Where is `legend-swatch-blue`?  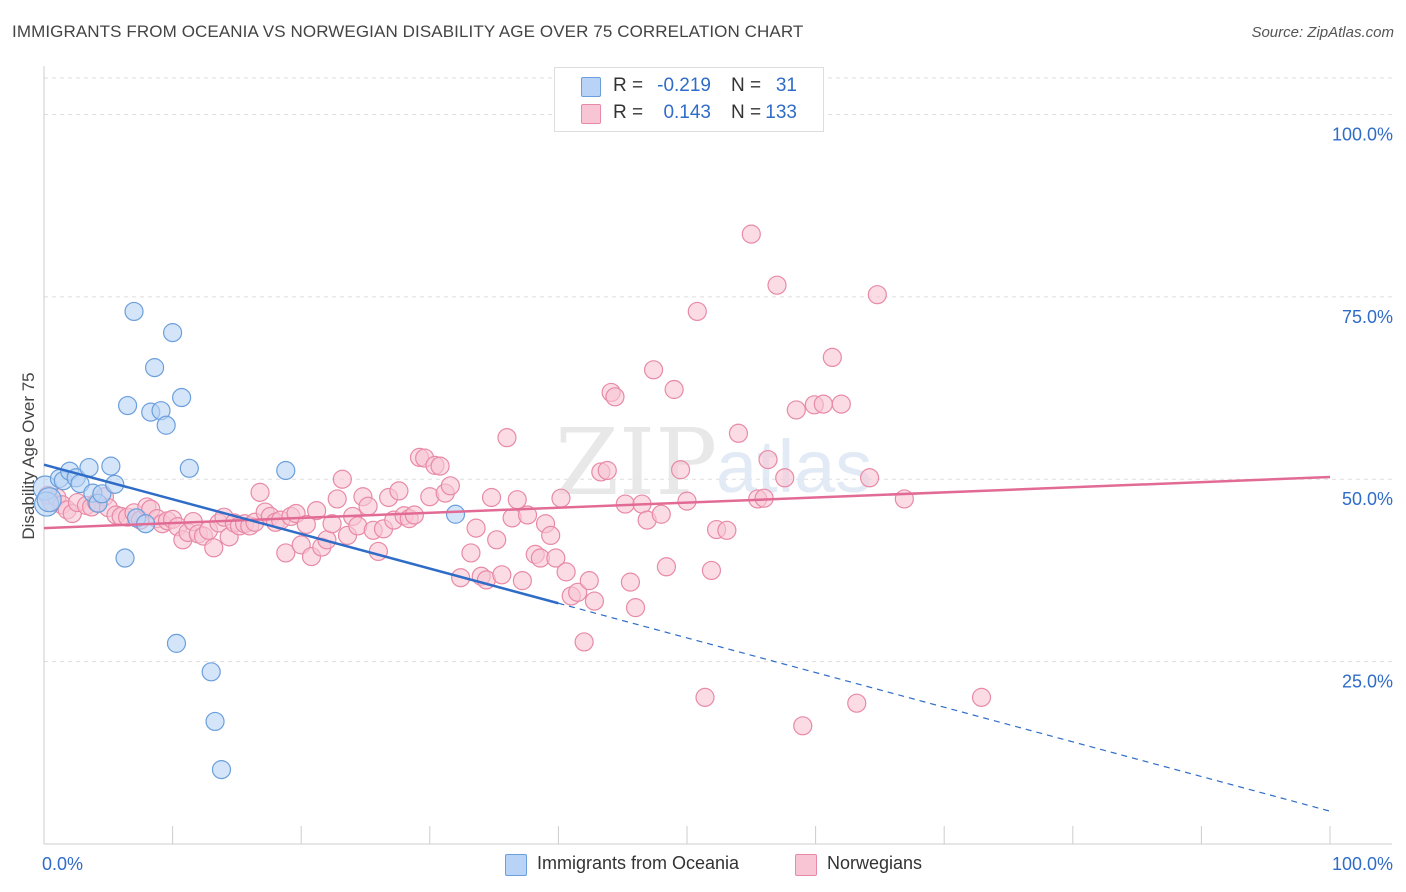
legend-swatch-blue is located at coordinates (591, 87).